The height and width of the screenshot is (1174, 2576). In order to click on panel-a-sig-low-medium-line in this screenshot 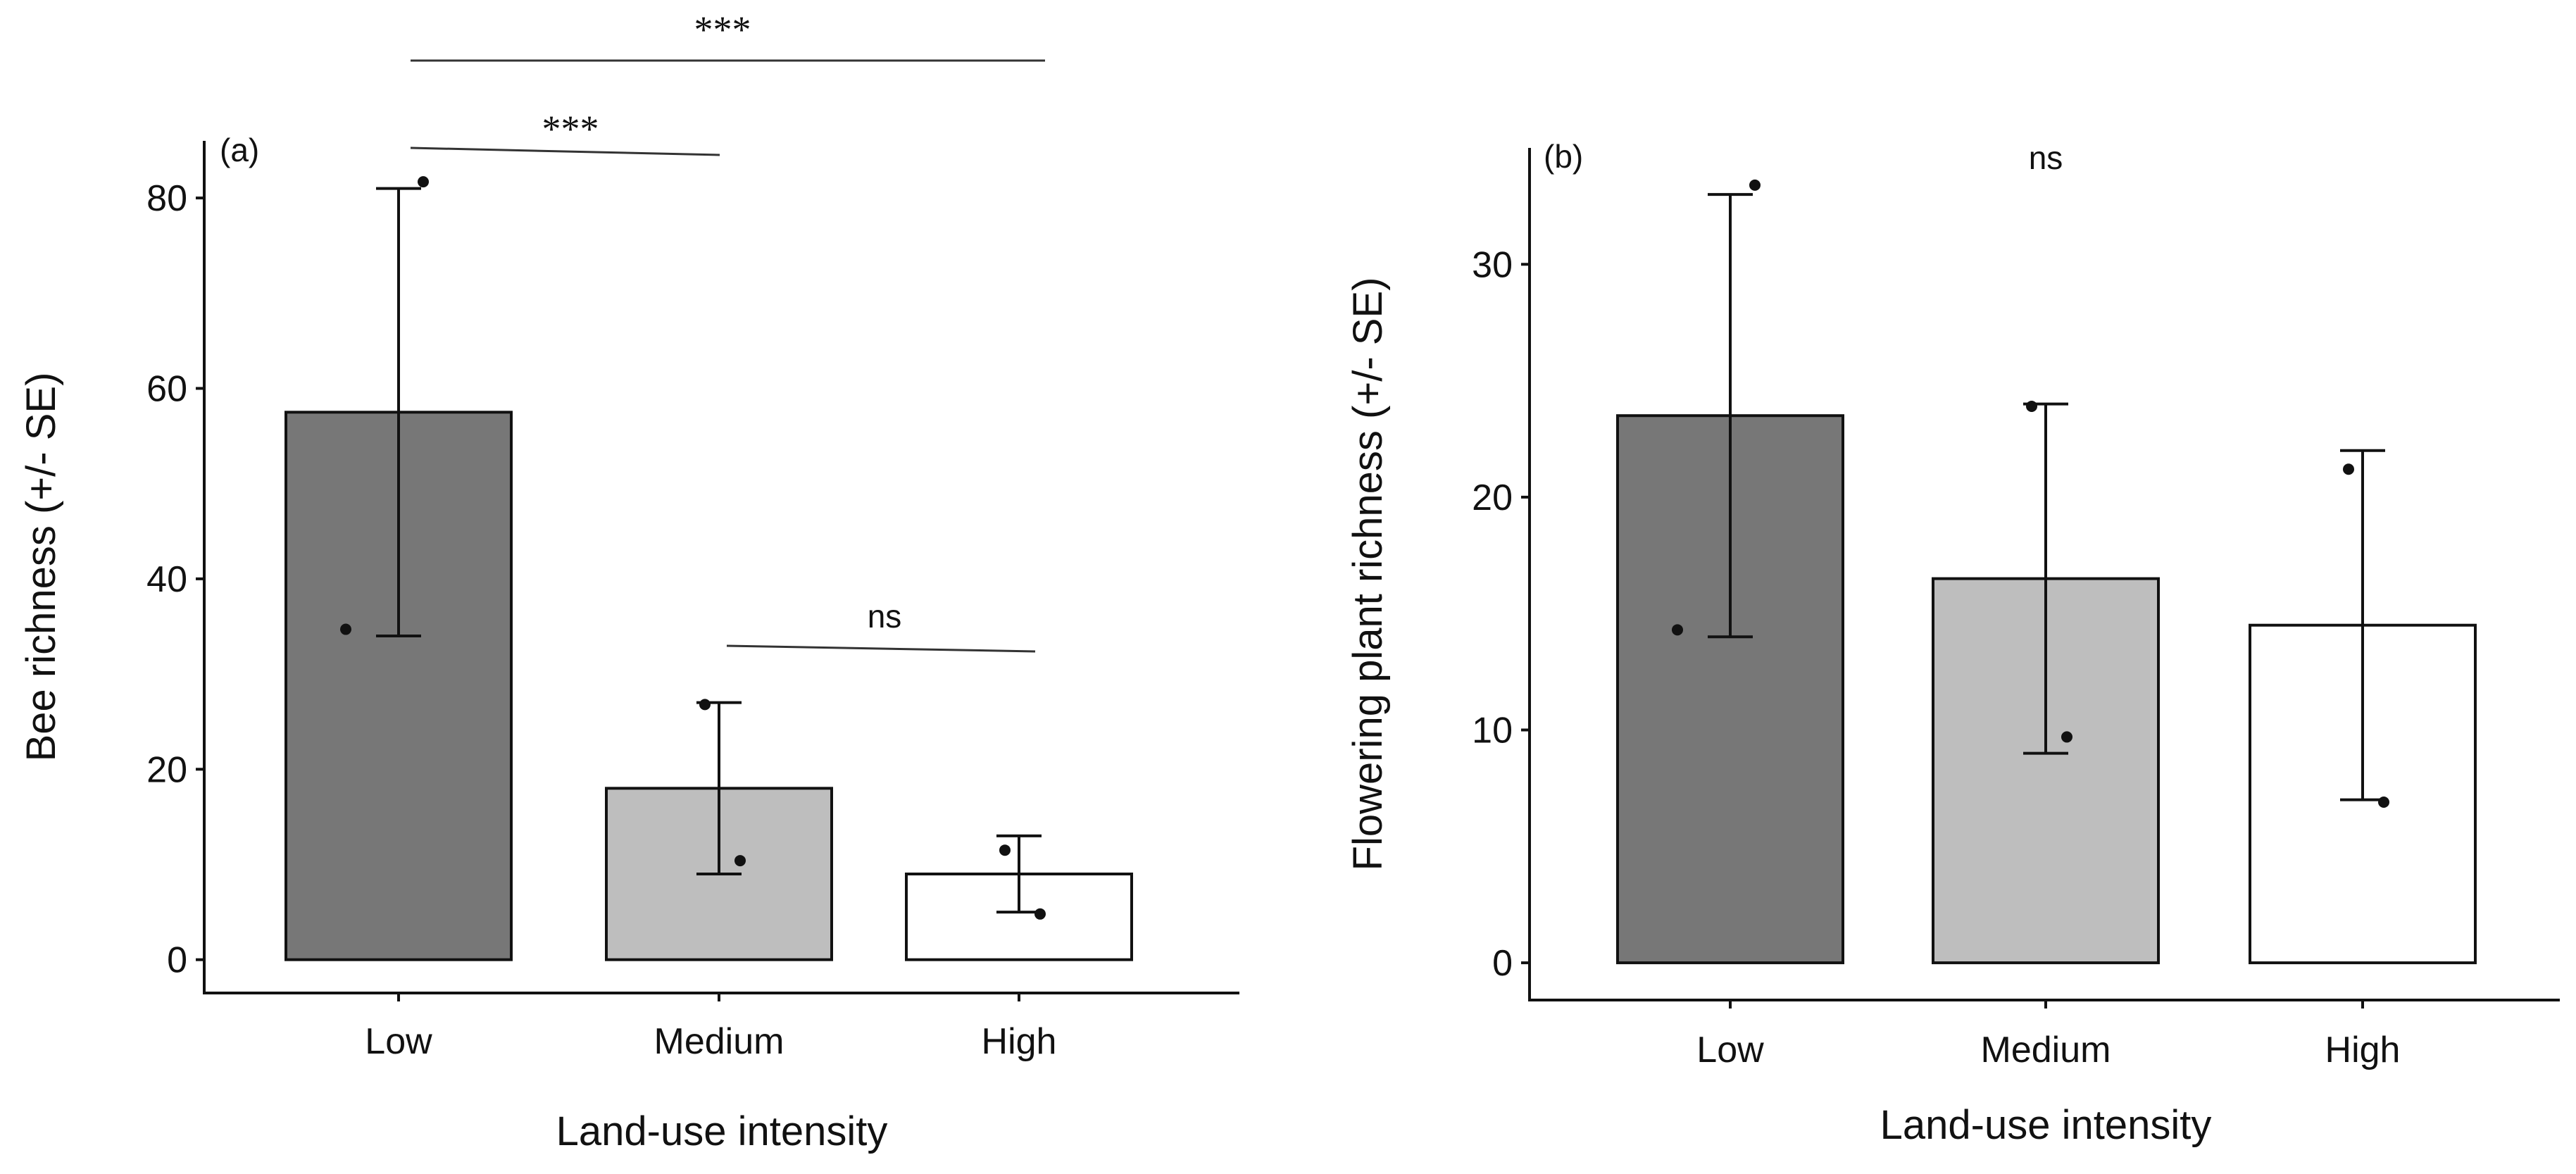, I will do `click(565, 151)`.